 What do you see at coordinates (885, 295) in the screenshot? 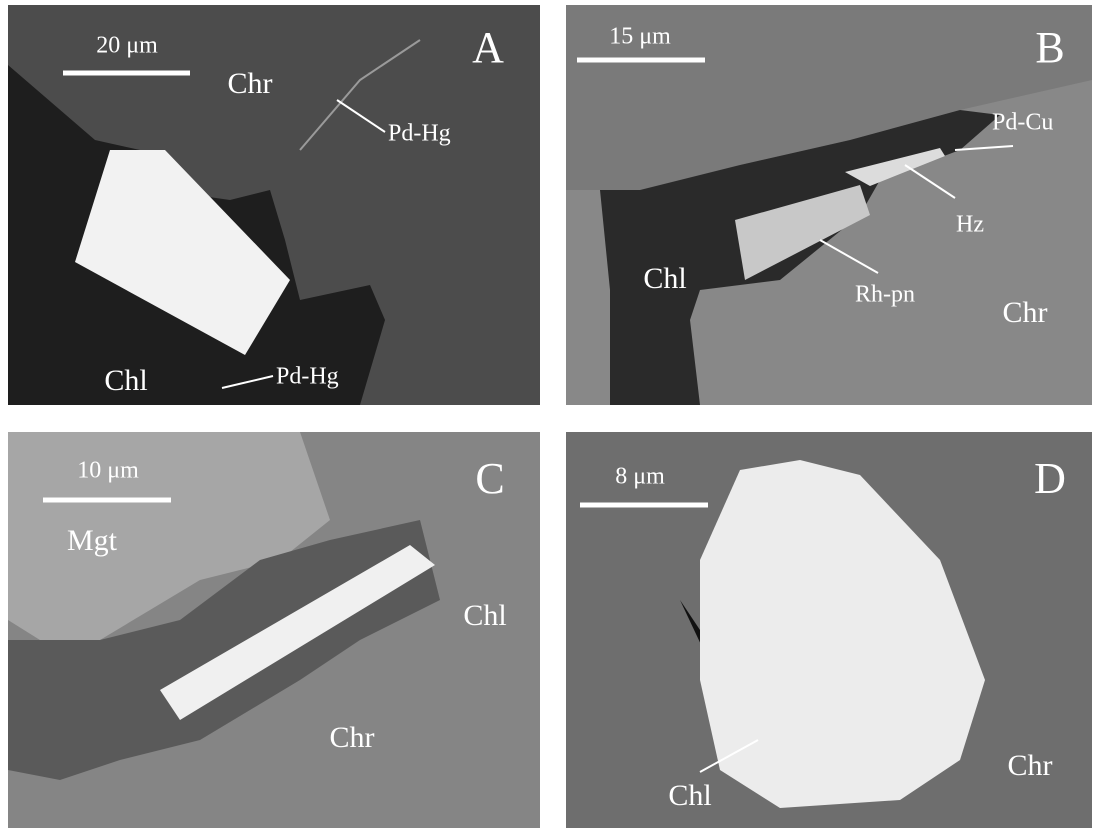
I see `mineral-label: Rh-pn` at bounding box center [885, 295].